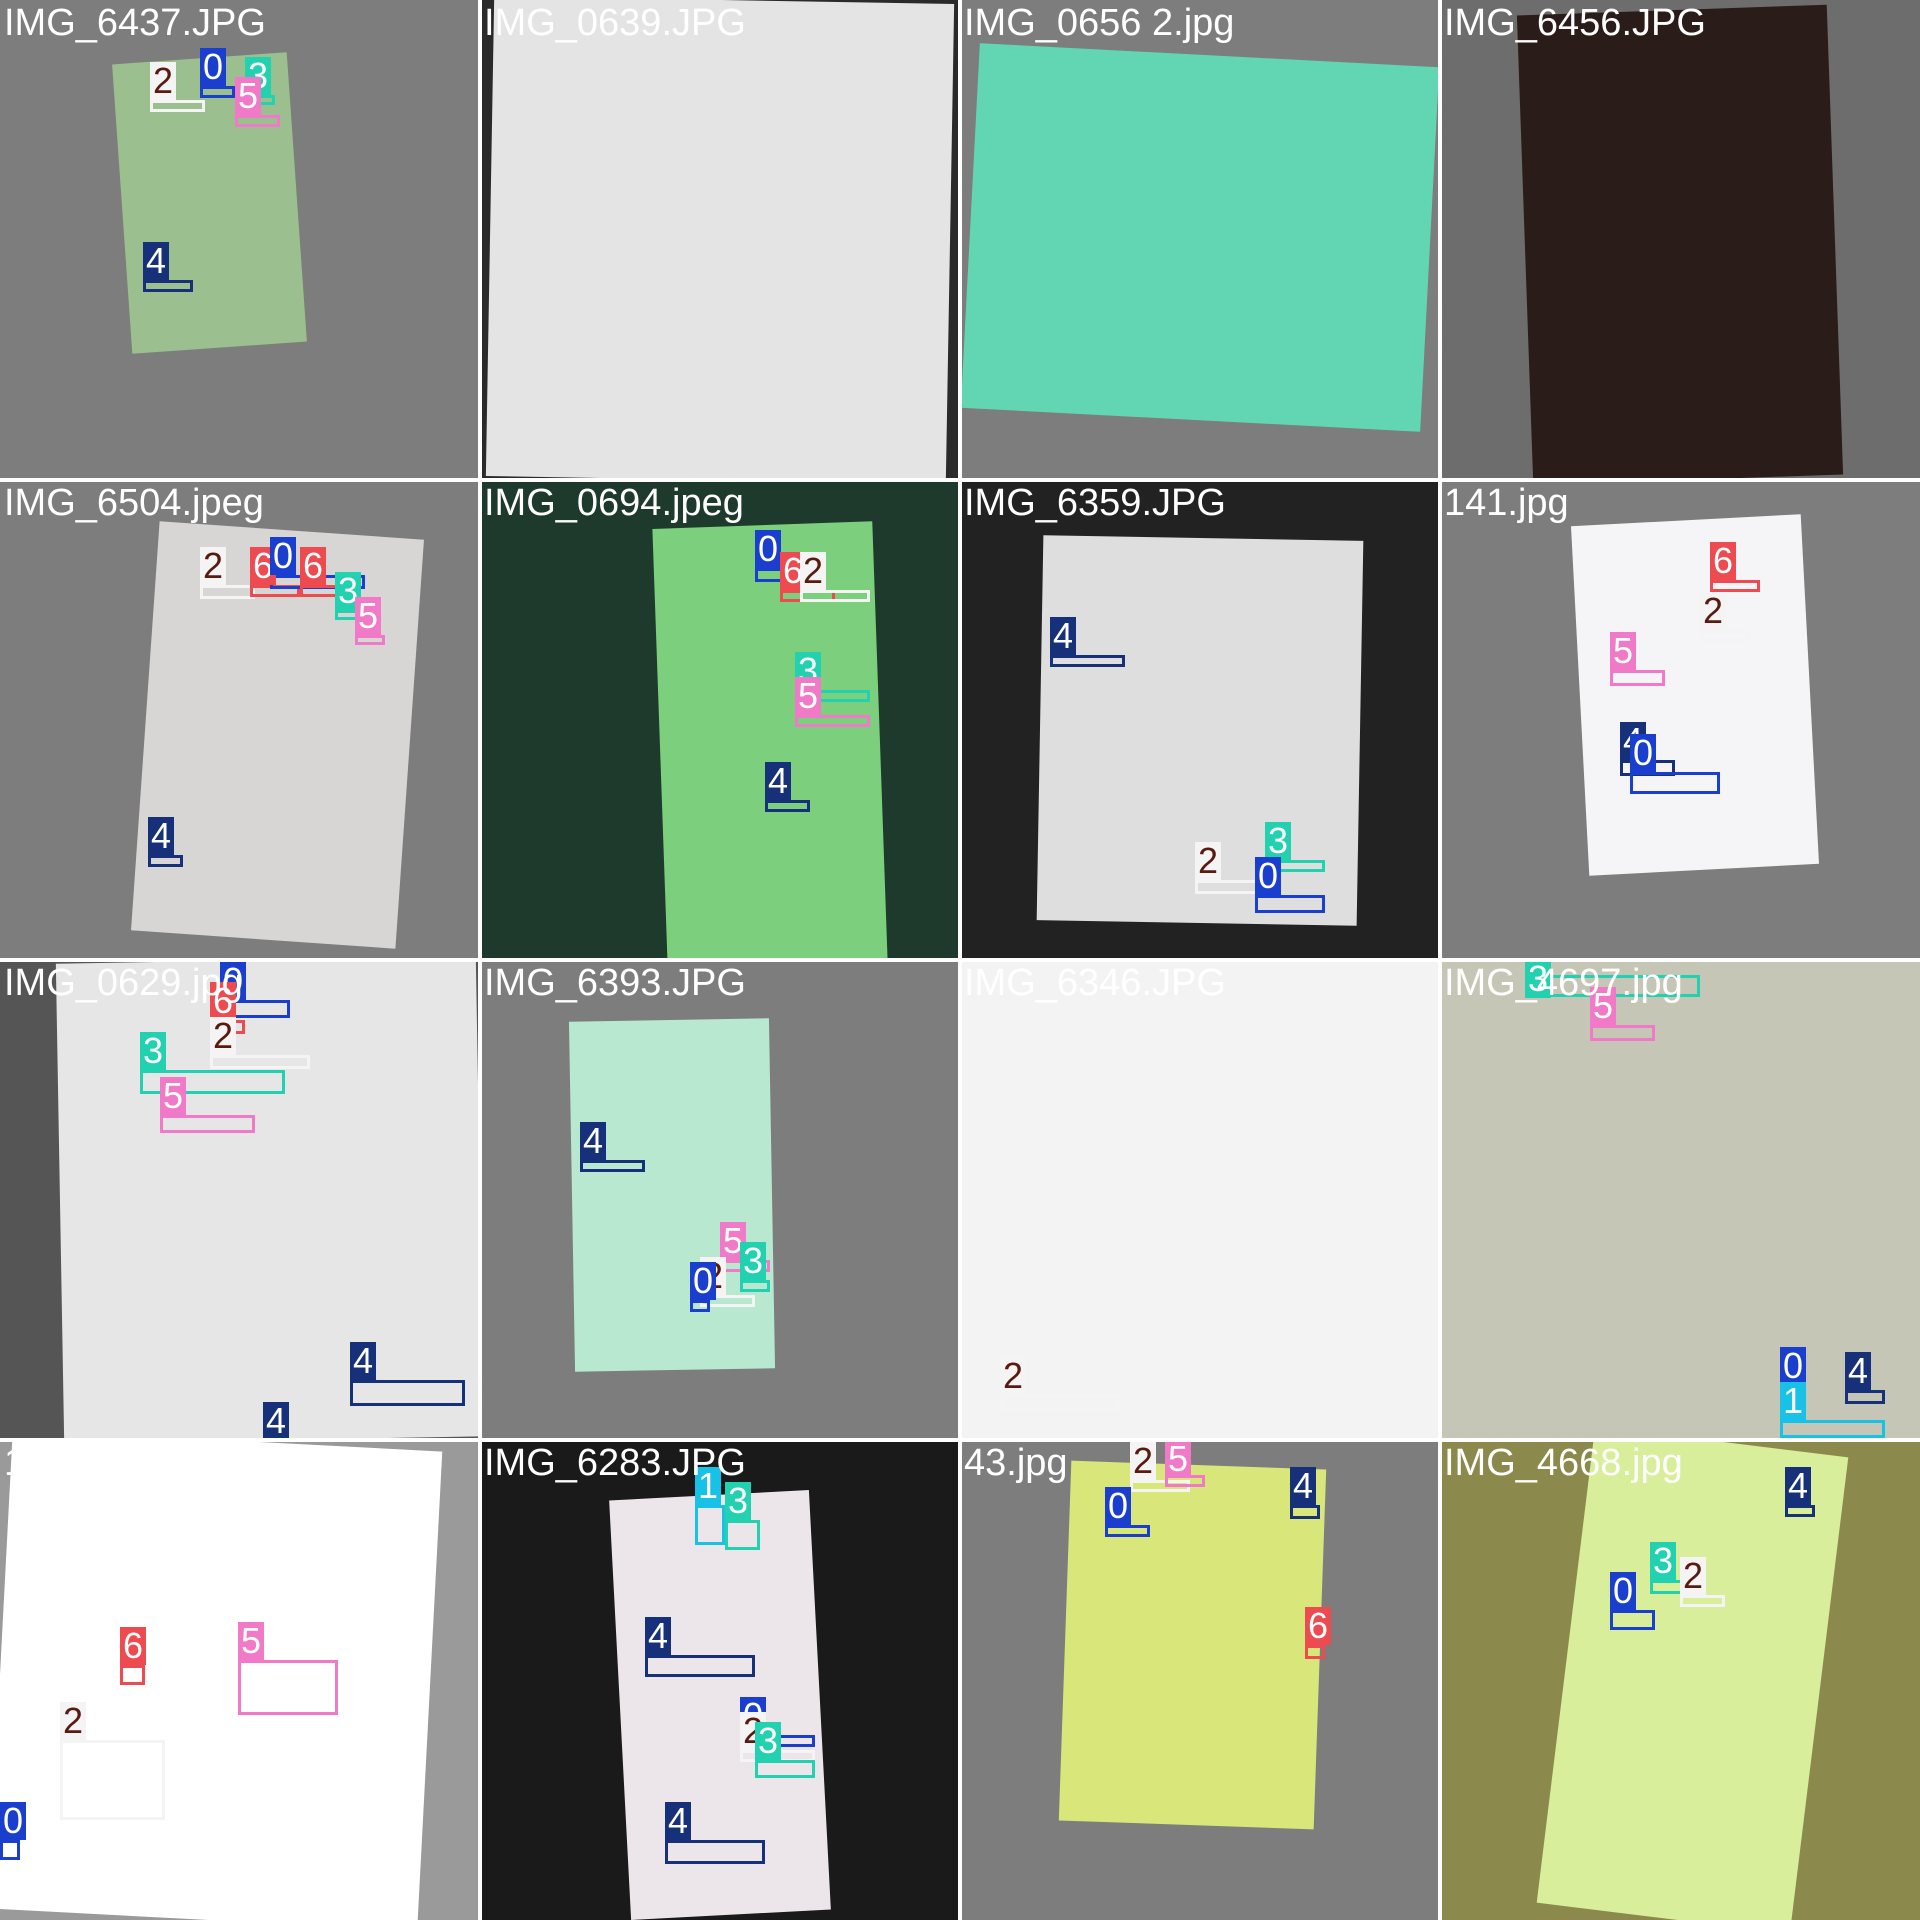 This screenshot has height=1920, width=1920. I want to click on tile-7: IMG_6359.JPG 4 3 2 0, so click(1200, 720).